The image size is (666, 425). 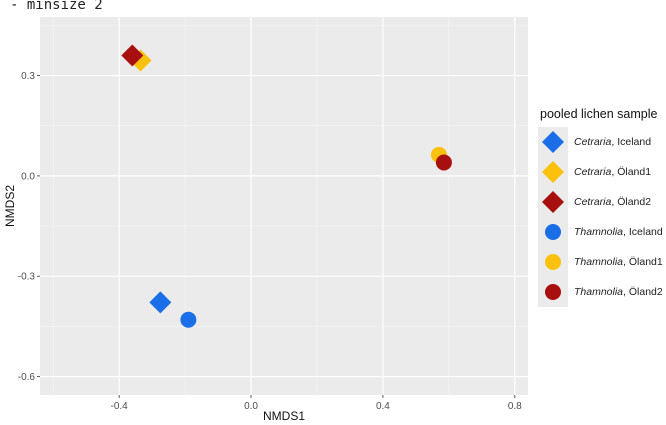 I want to click on legend-label: Cetraria, Iceland, so click(x=612, y=142).